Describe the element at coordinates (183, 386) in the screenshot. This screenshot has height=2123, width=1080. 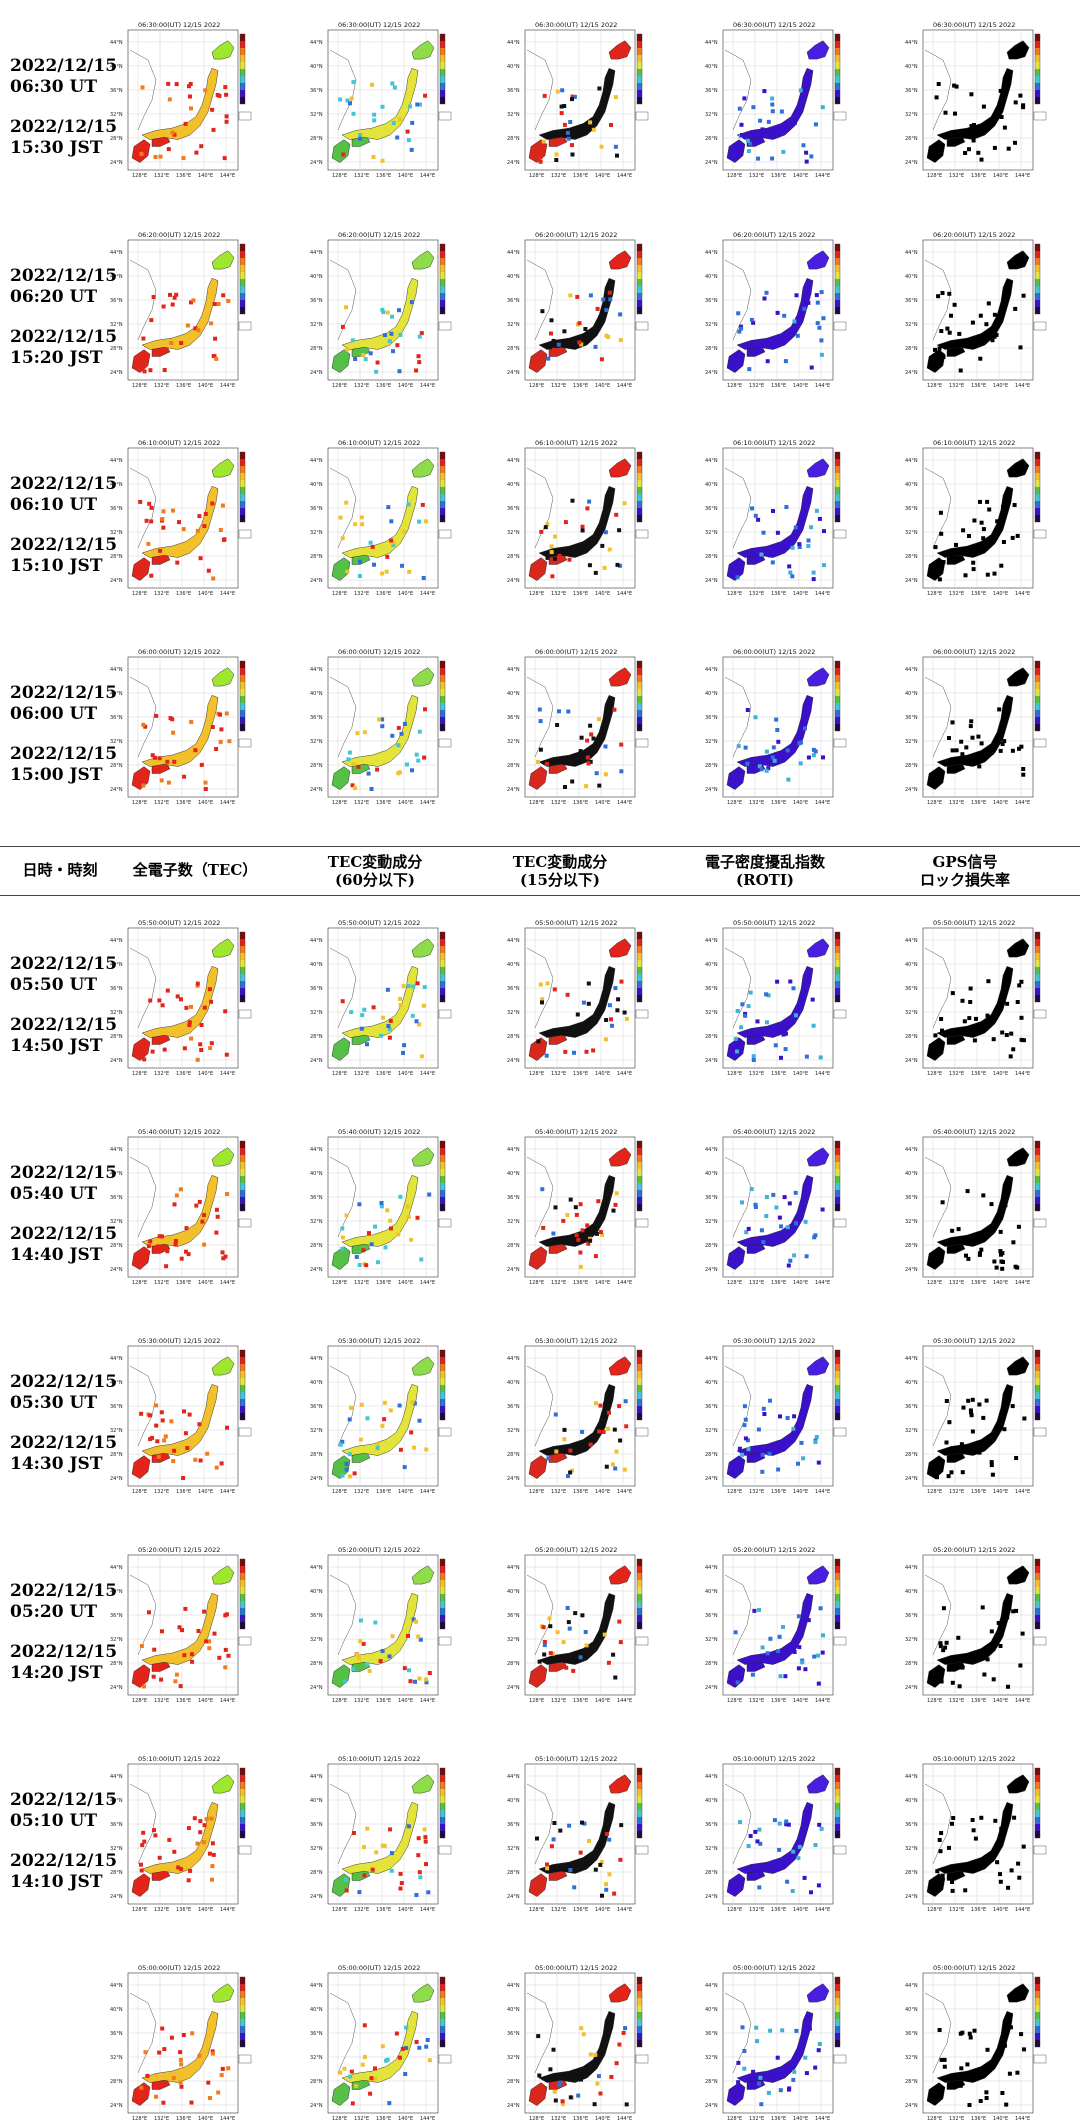
I see `lon-tick-label: 136°E` at that location.